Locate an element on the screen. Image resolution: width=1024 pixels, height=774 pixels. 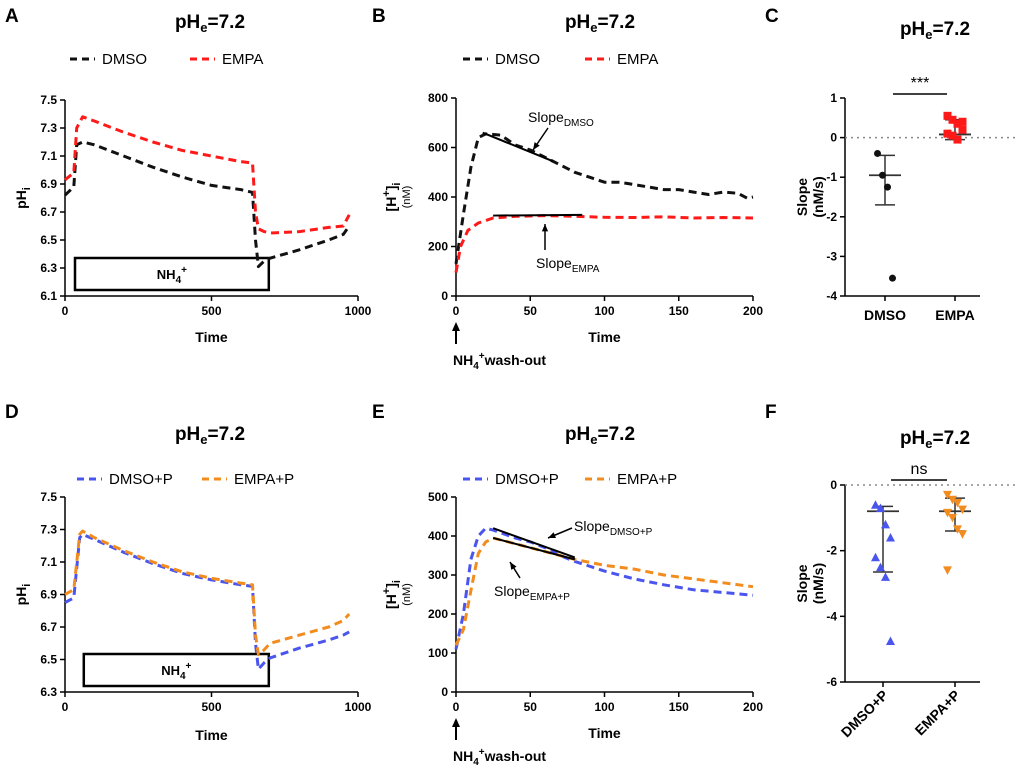
y-tick-label: -2 is located at coordinates (831, 217).